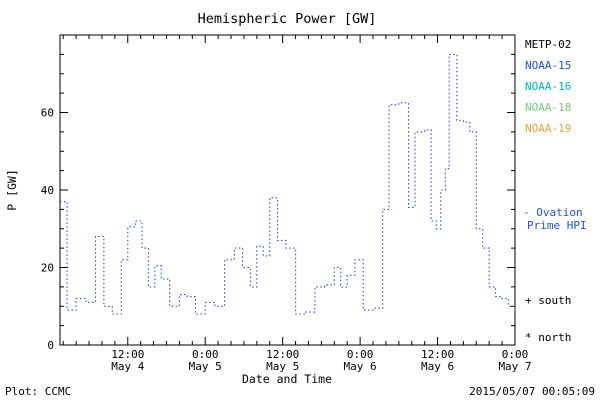  What do you see at coordinates (553, 212) in the screenshot?
I see `ovation-model-label-line1: - Ovation` at bounding box center [553, 212].